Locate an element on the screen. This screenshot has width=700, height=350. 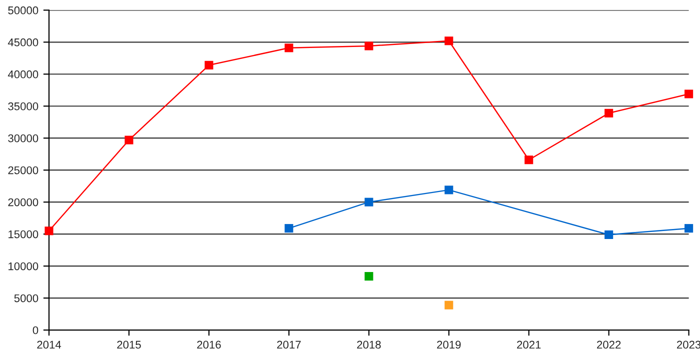
x-tick-label: 2017 is located at coordinates (289, 344).